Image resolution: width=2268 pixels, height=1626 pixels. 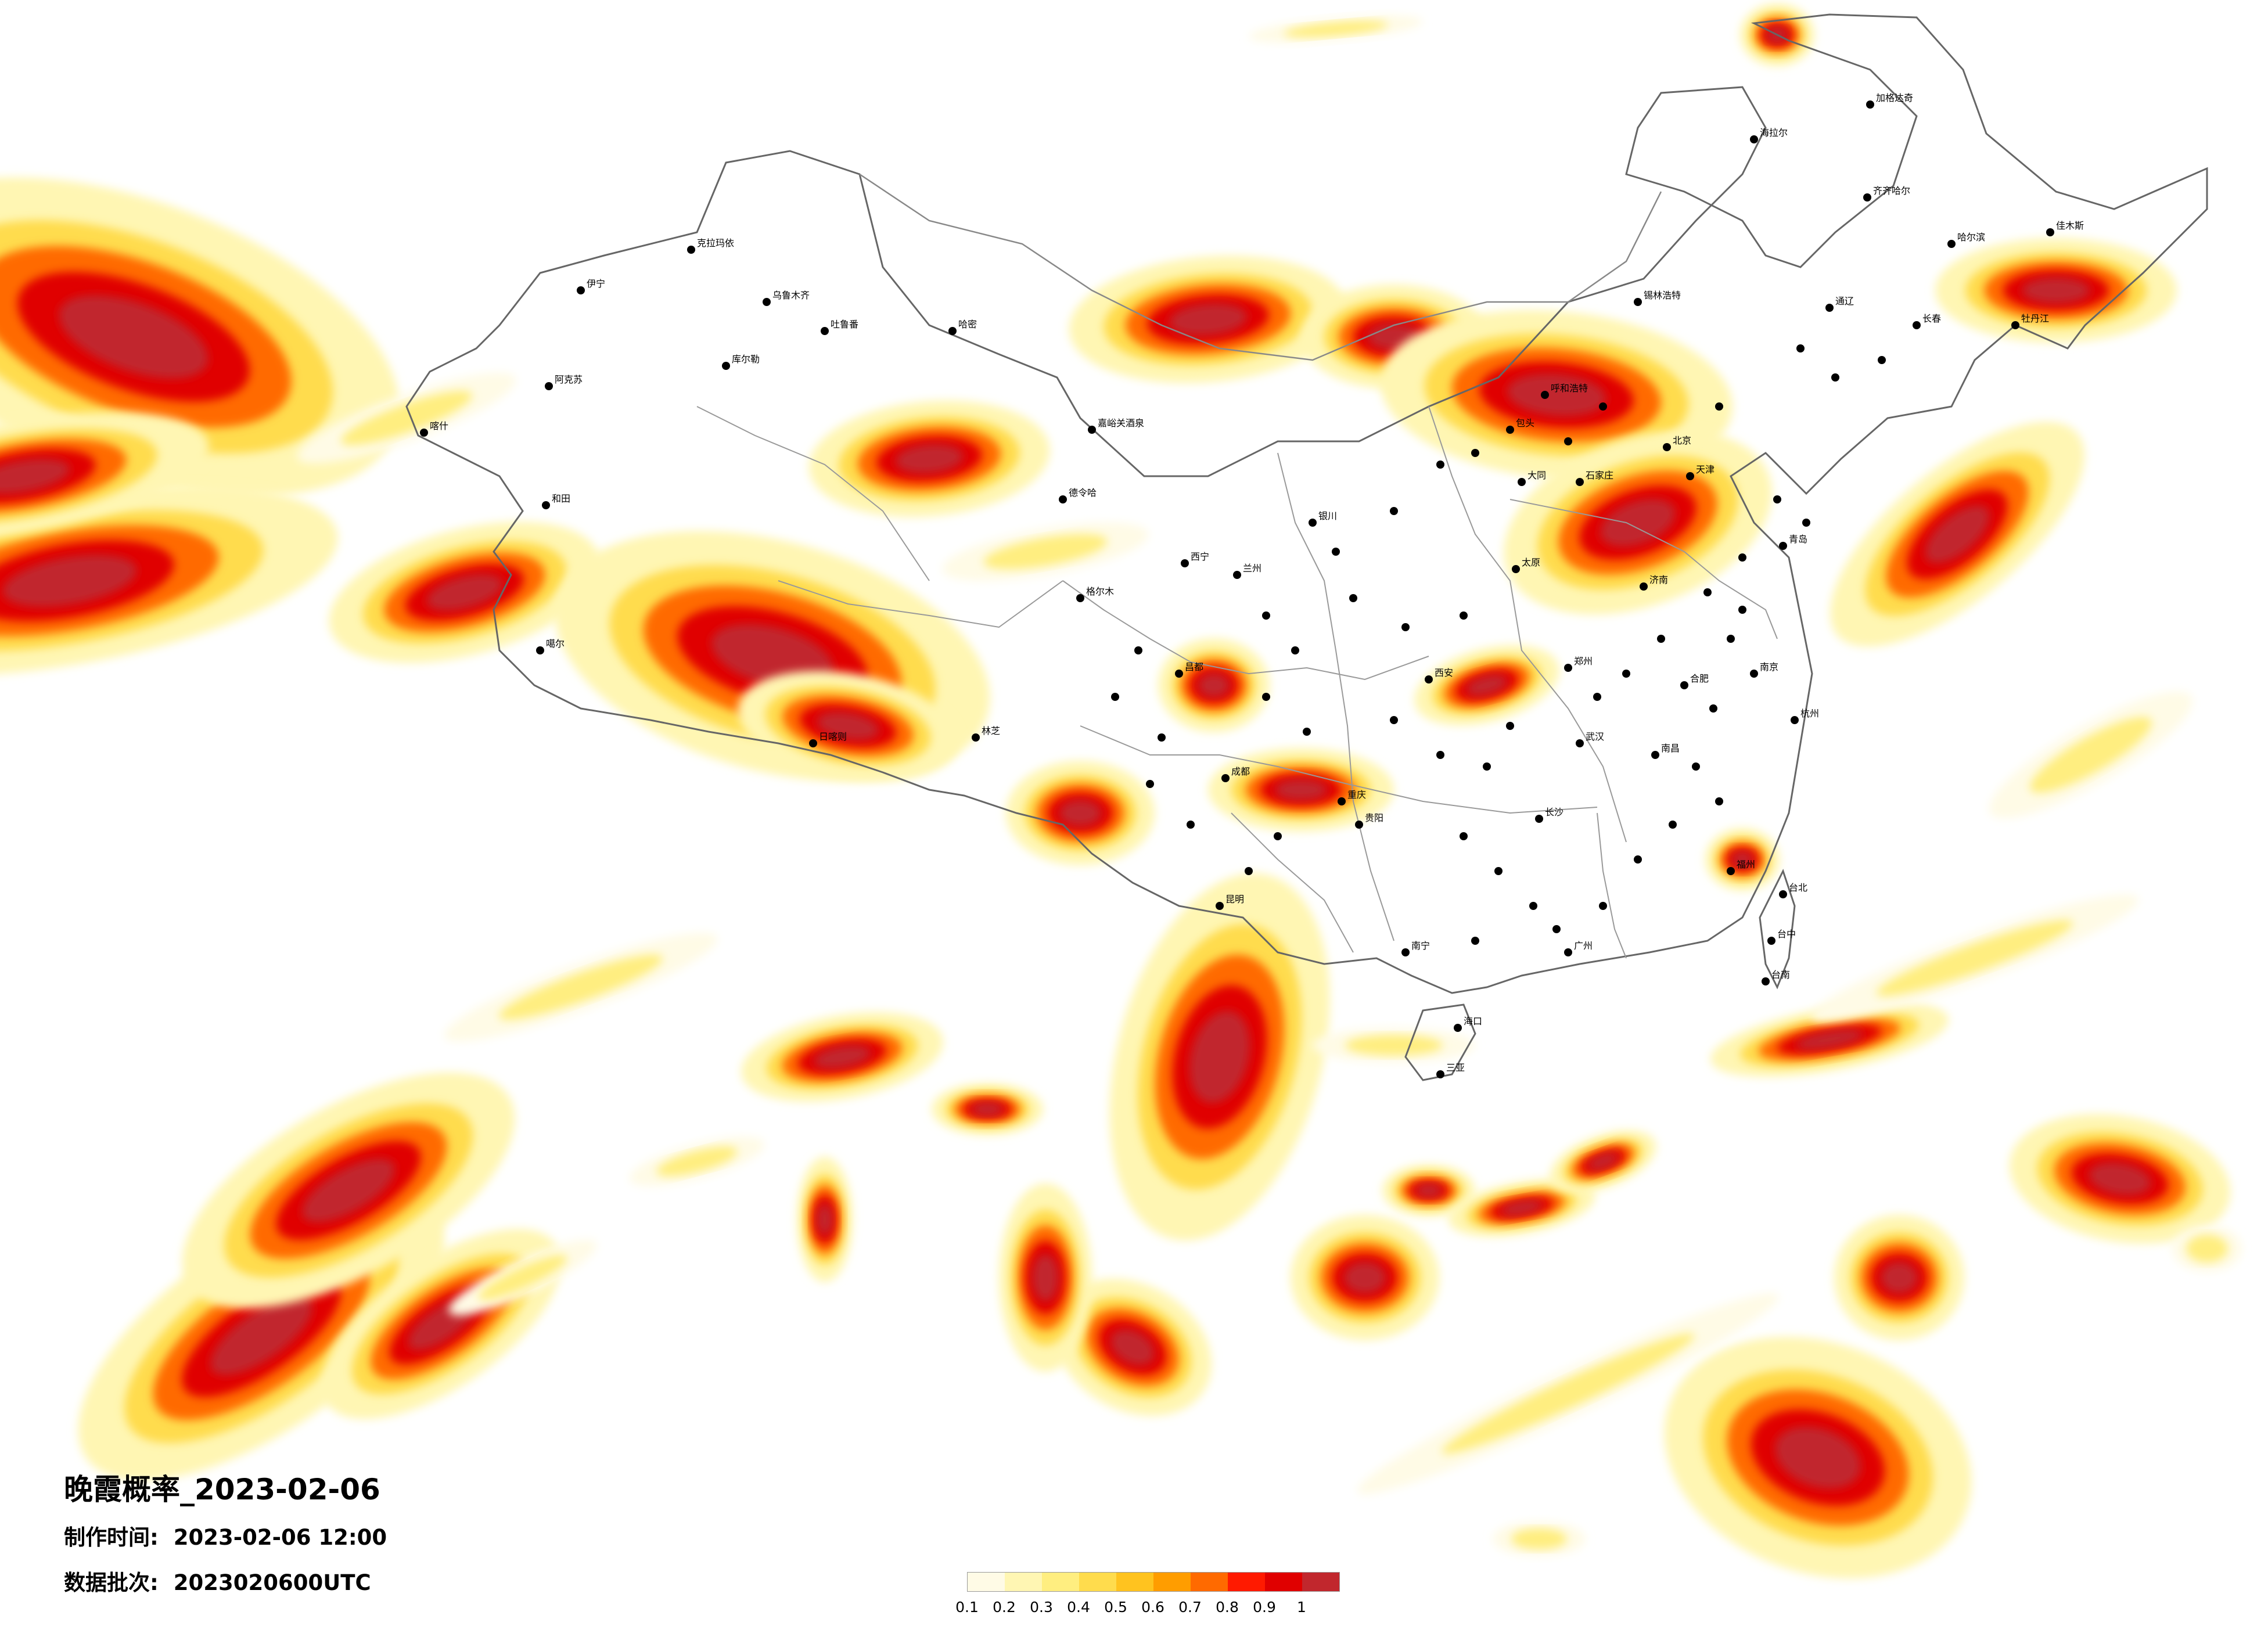 I want to click on city-label: 昆明, so click(x=1234, y=900).